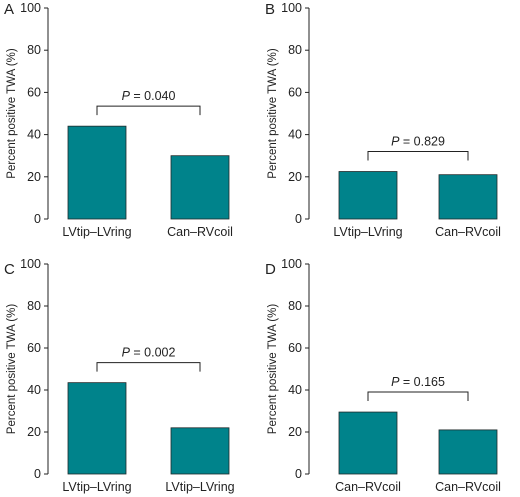 This screenshot has height=497, width=520. Describe the element at coordinates (34, 348) in the screenshot. I see `y-tick-label-c-60: 60` at that location.